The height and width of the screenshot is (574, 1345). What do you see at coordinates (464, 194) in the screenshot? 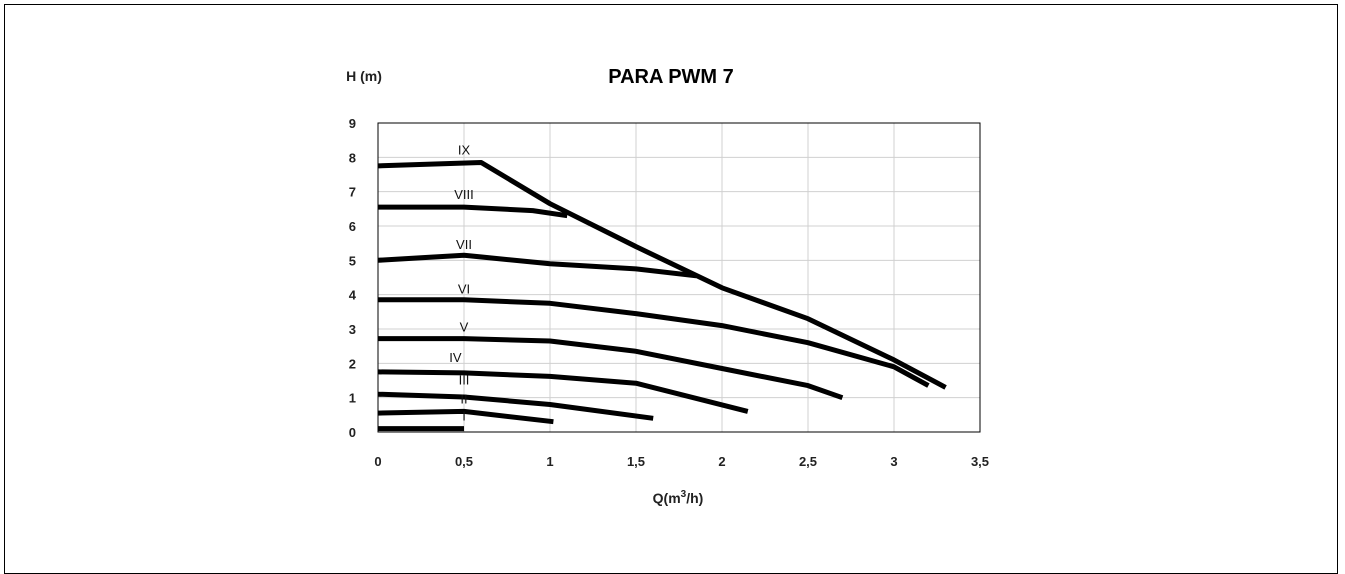
I see `curve-label-VIII: VIII` at bounding box center [464, 194].